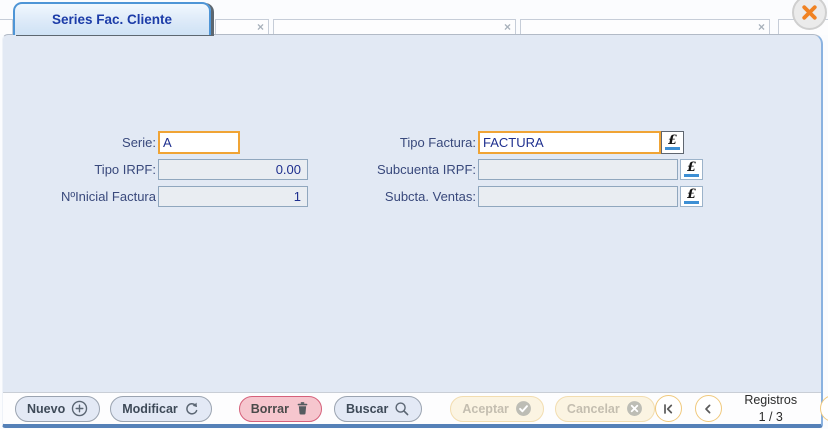 The width and height of the screenshot is (828, 429). Describe the element at coordinates (578, 196) in the screenshot. I see `subcta-ventas-input` at that location.